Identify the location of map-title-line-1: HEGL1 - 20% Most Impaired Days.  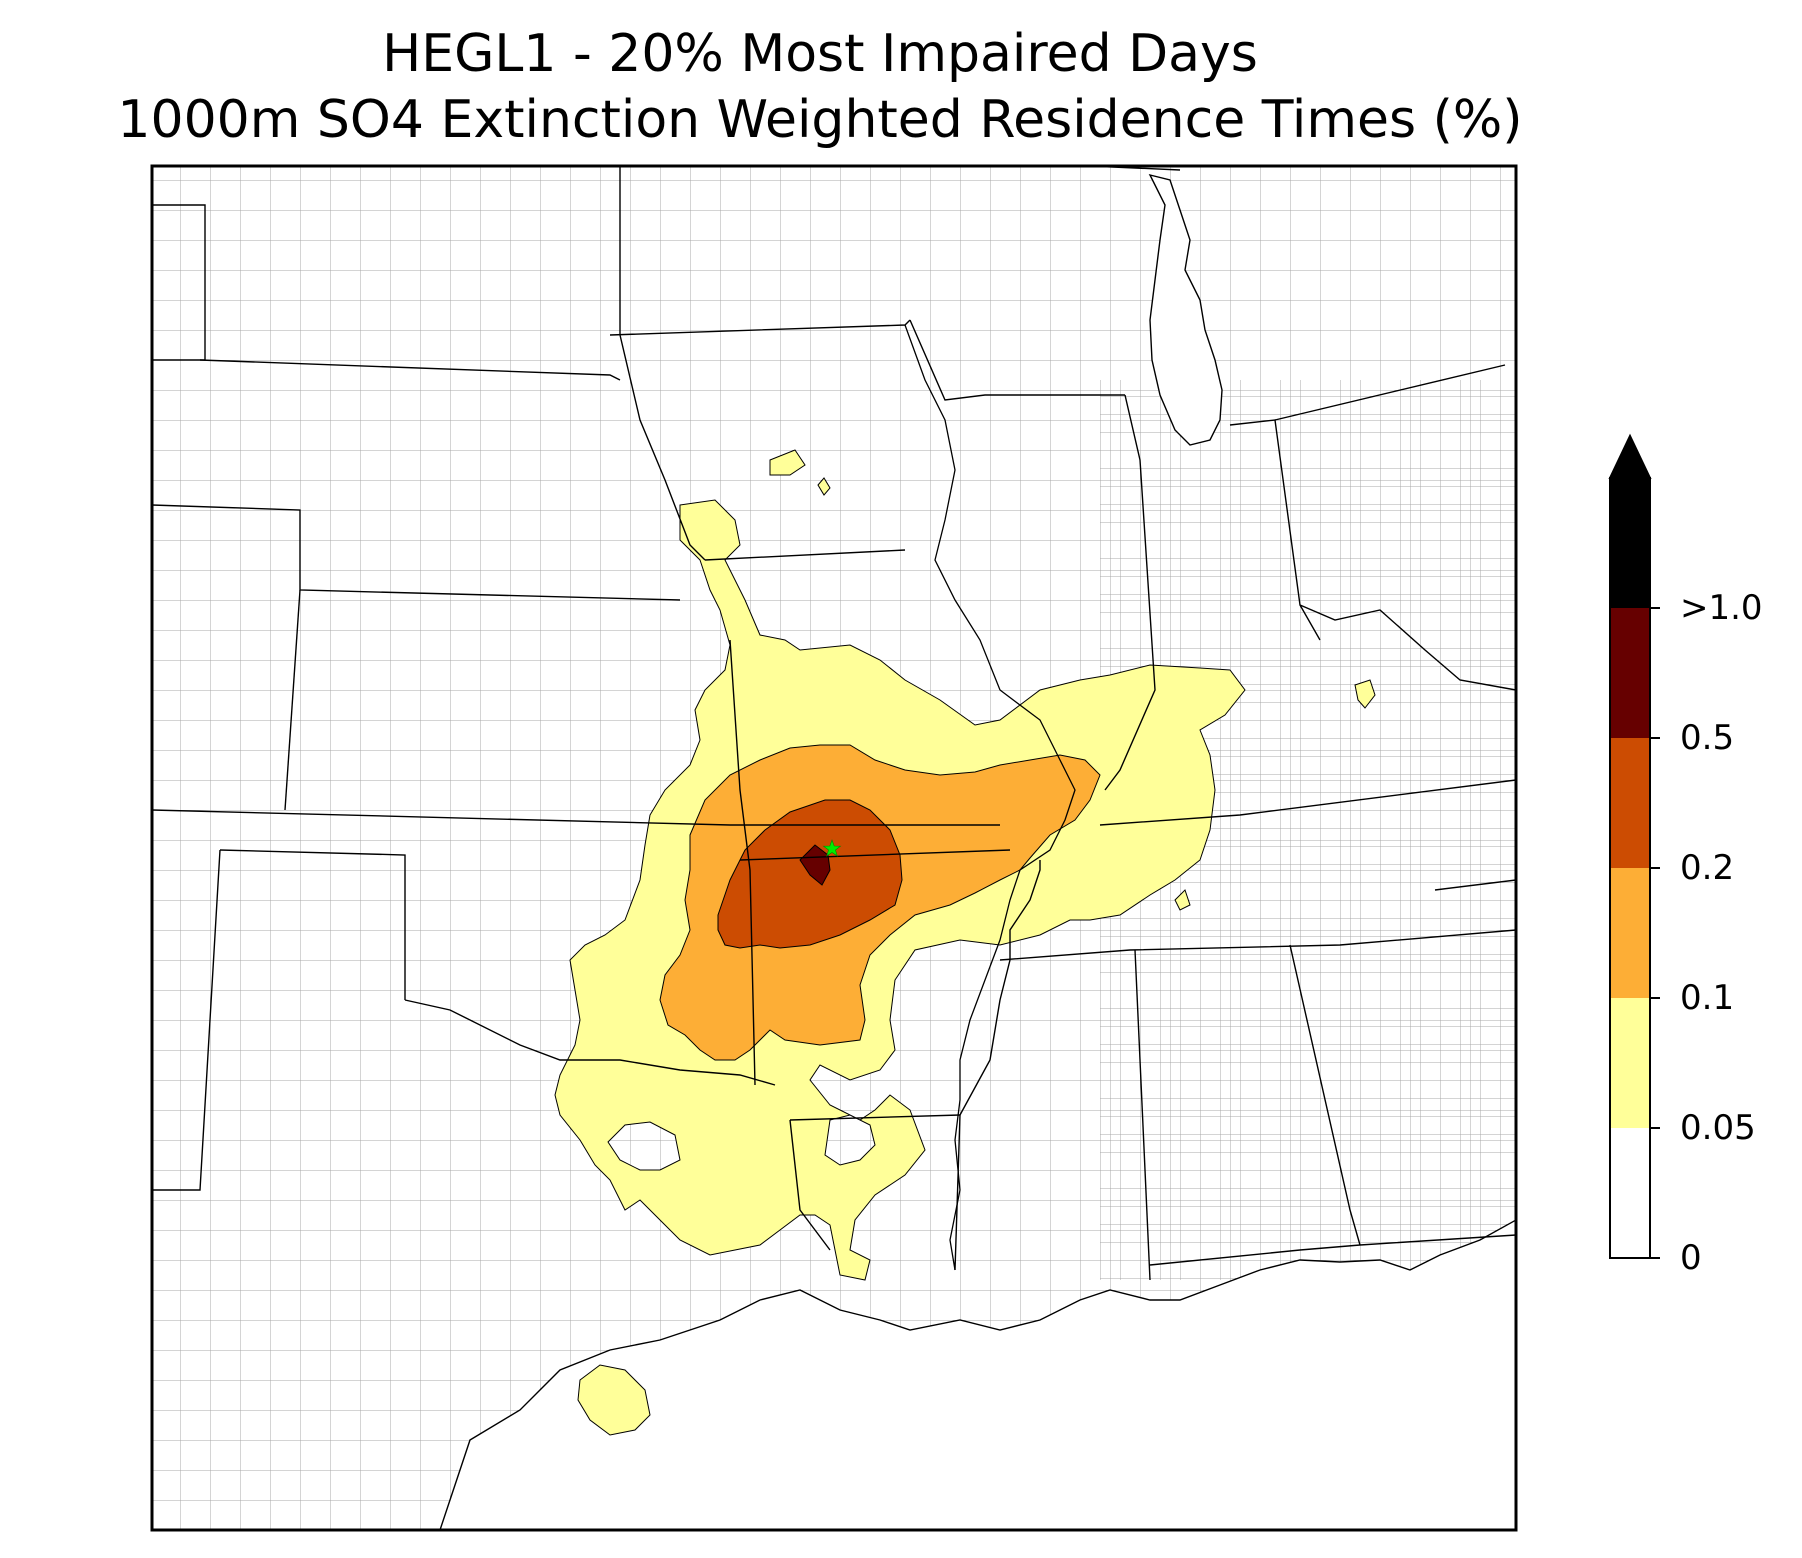
(820, 54).